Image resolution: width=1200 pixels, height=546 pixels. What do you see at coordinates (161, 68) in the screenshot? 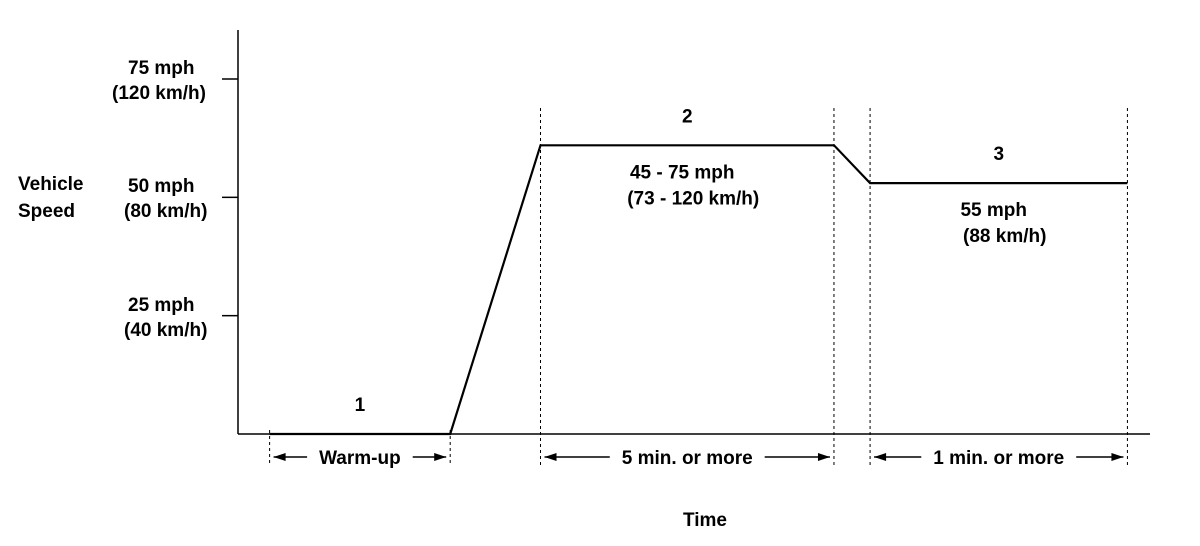
I see `y-tick-label-75-mph: 75 mph` at bounding box center [161, 68].